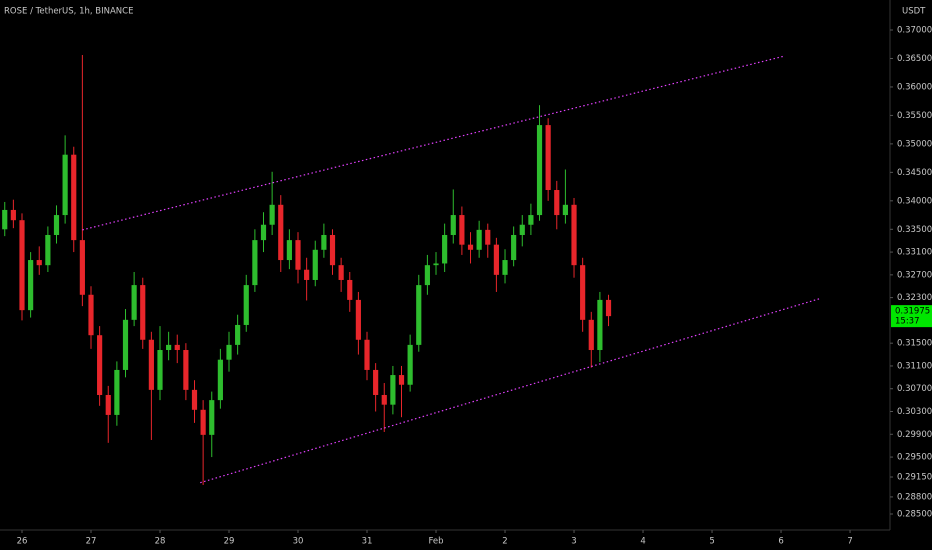 The height and width of the screenshot is (550, 932). Describe the element at coordinates (642, 542) in the screenshot. I see `x-tick-label: 4` at that location.